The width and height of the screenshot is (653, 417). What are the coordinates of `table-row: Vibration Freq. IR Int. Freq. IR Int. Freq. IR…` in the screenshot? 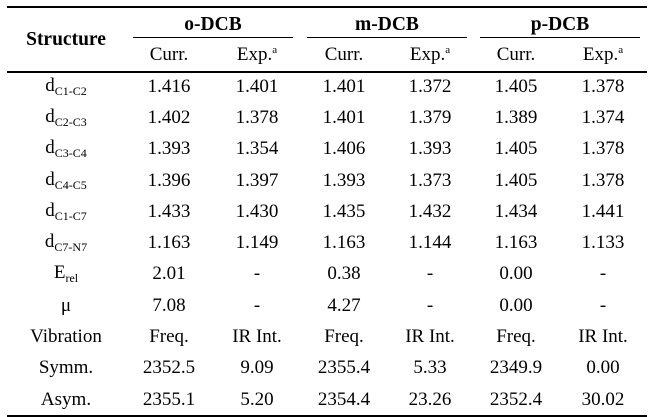 It's located at (327, 336).